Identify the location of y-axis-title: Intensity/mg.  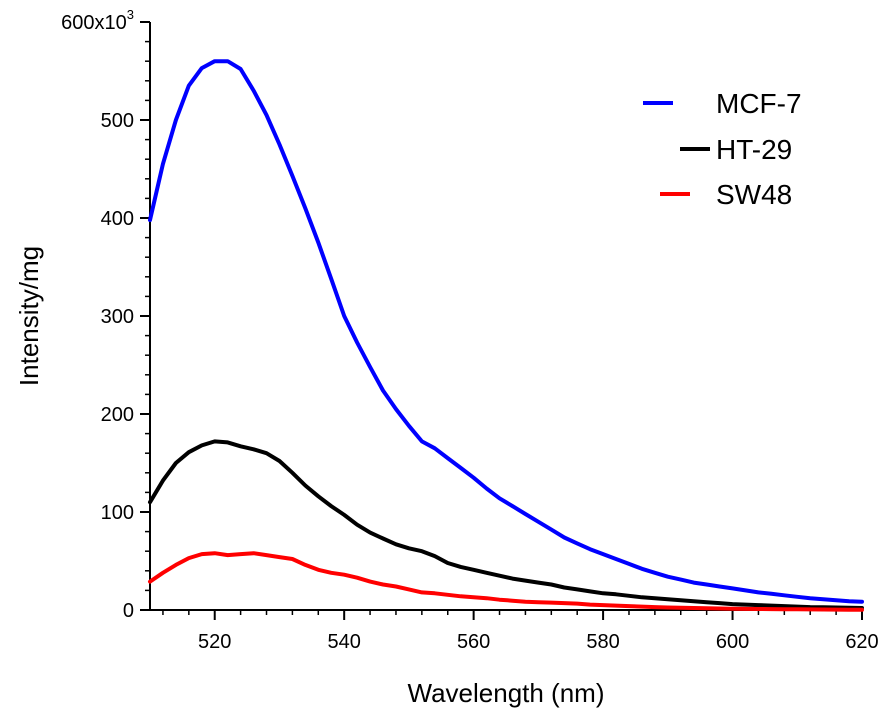
(29, 316).